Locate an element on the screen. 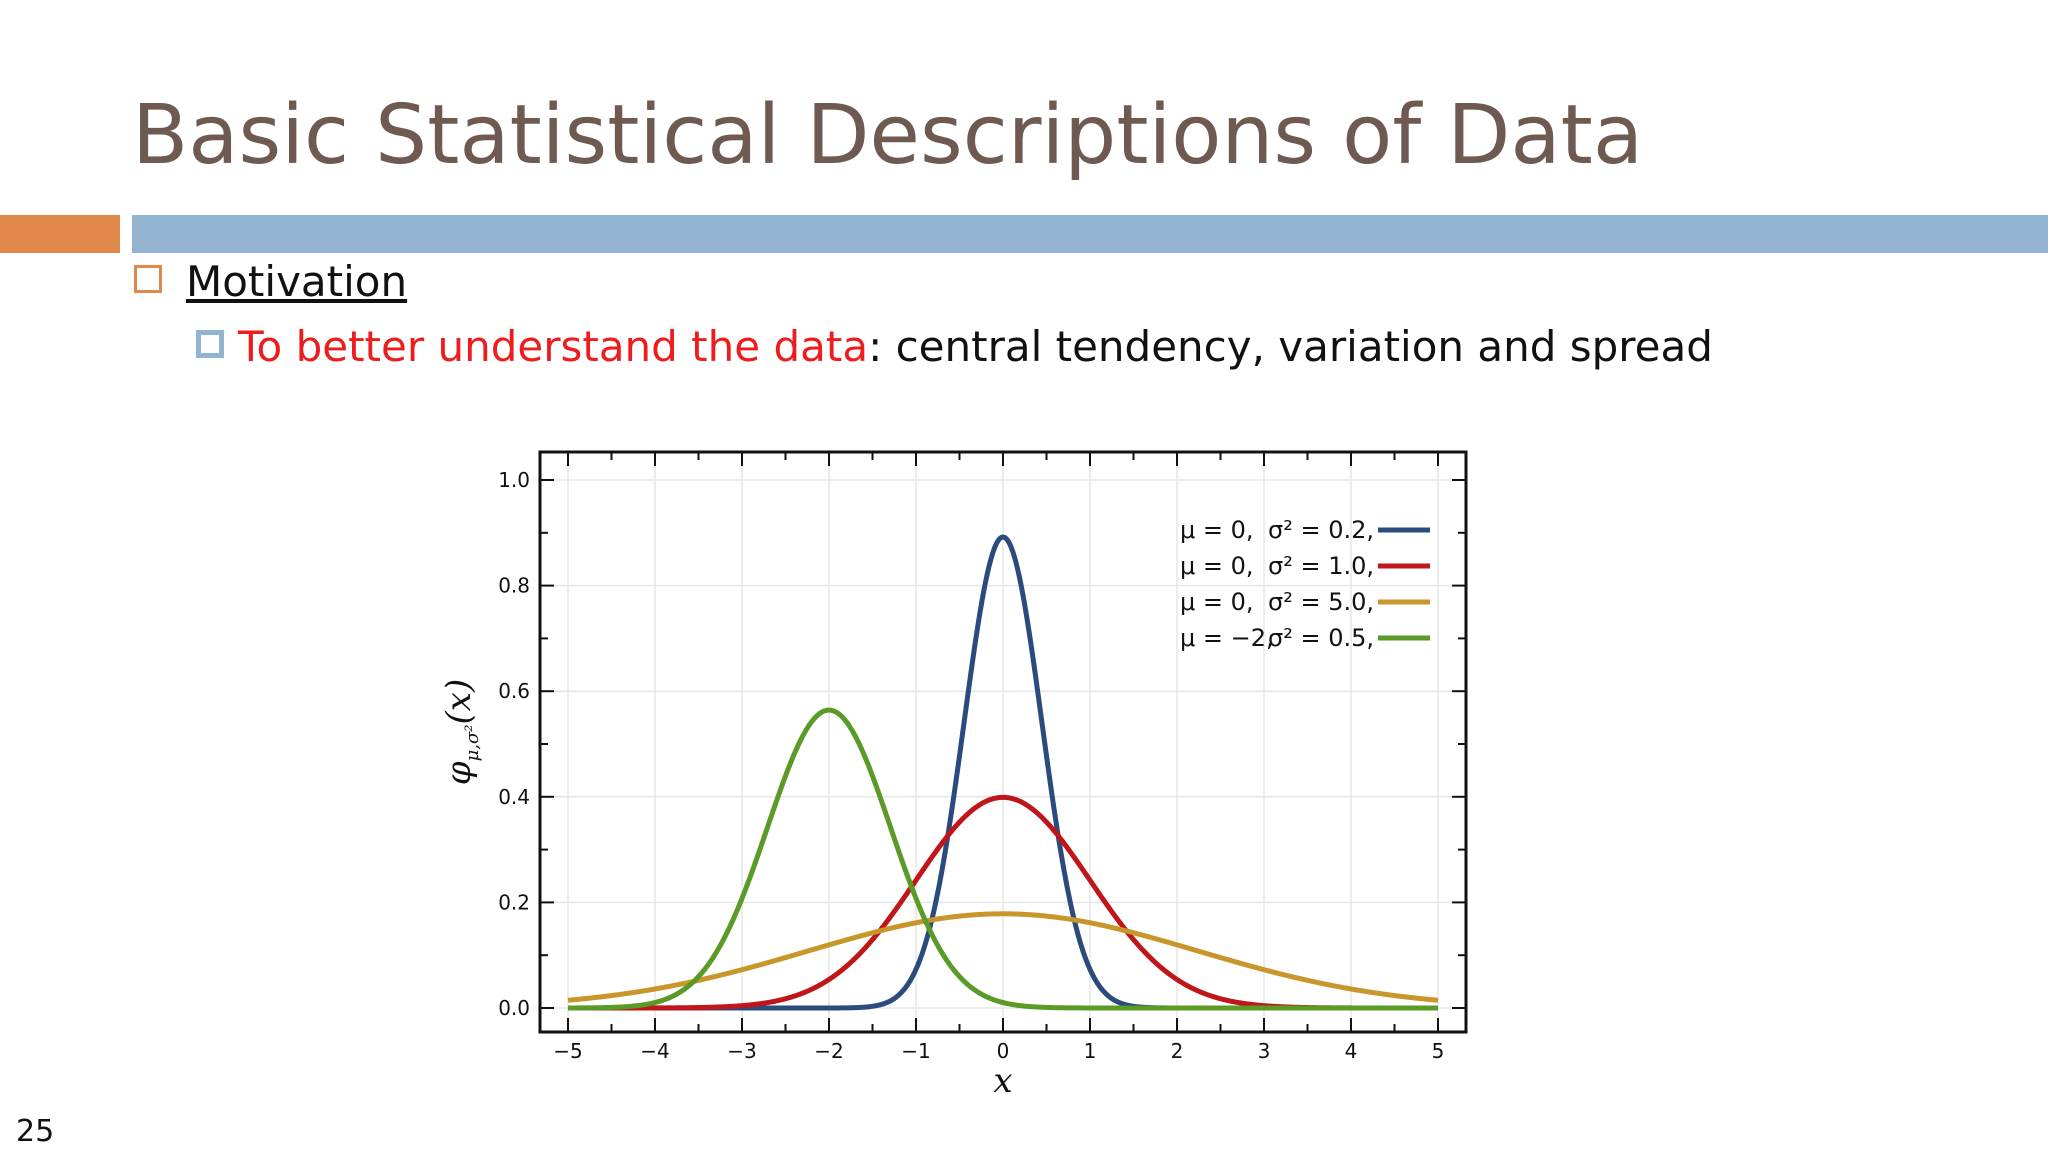 The image size is (2048, 1152). x-tick-label: 5 is located at coordinates (1438, 1051).